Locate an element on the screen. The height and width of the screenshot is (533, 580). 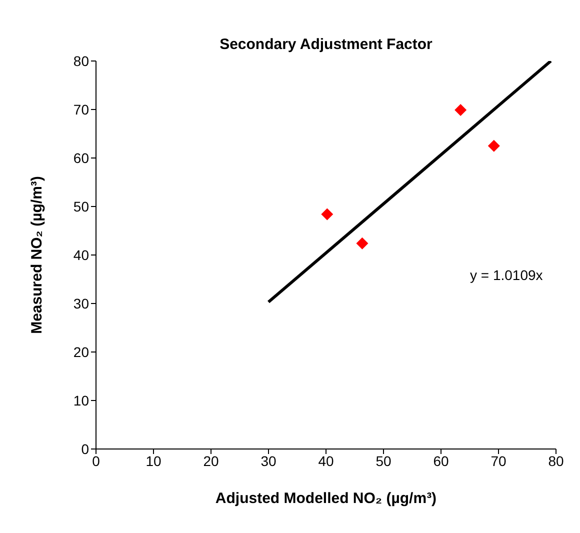
x-tick-label: 80 is located at coordinates (556, 460).